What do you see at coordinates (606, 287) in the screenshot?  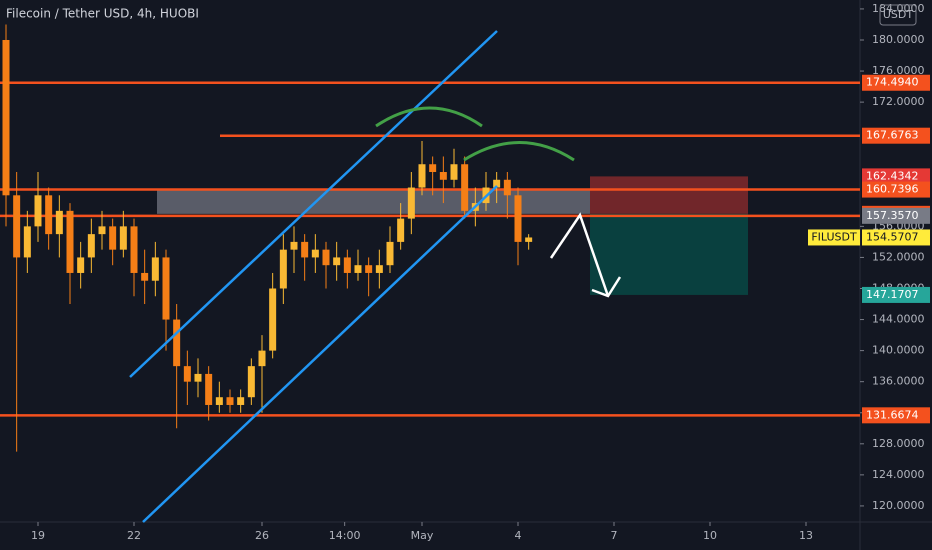 I see `arrow-head` at bounding box center [606, 287].